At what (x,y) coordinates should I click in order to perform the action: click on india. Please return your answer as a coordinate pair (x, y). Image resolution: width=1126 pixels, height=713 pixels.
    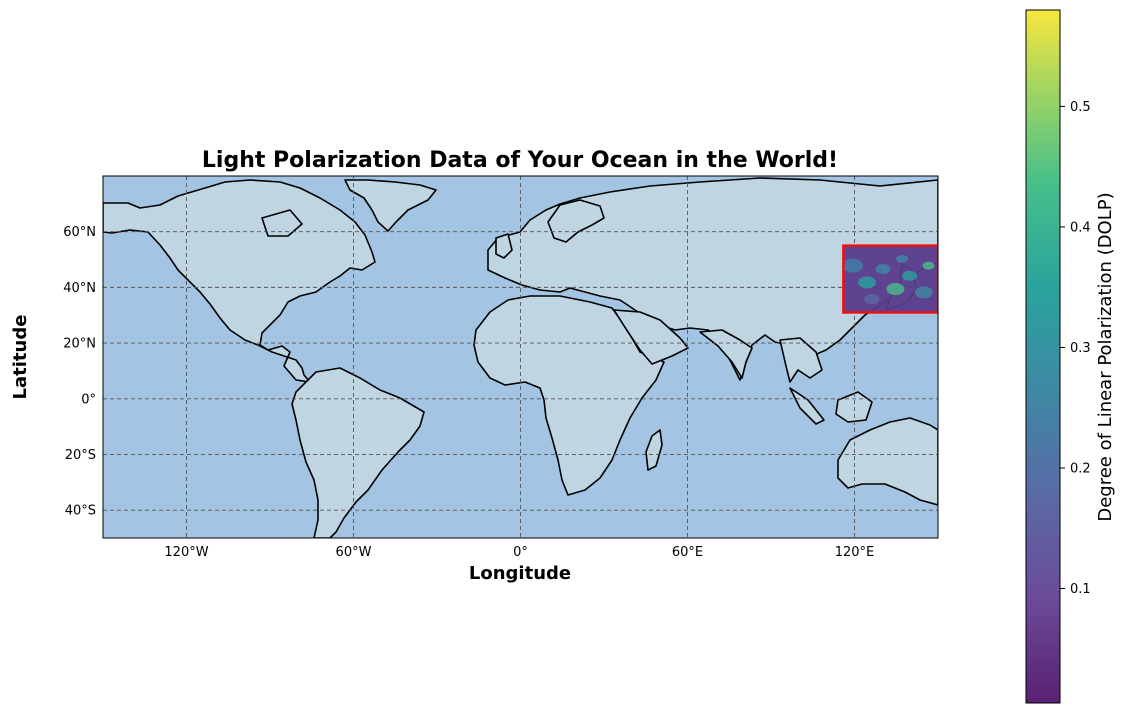
    Looking at the image, I should click on (726, 354).